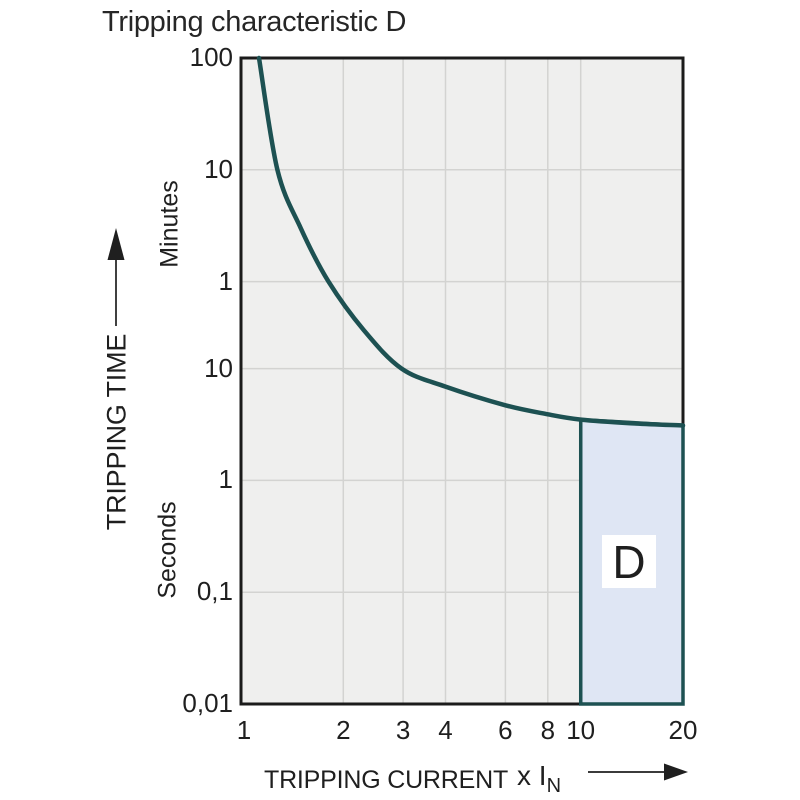 This screenshot has width=800, height=800. Describe the element at coordinates (343, 730) in the screenshot. I see `x-tick-label: 2` at that location.